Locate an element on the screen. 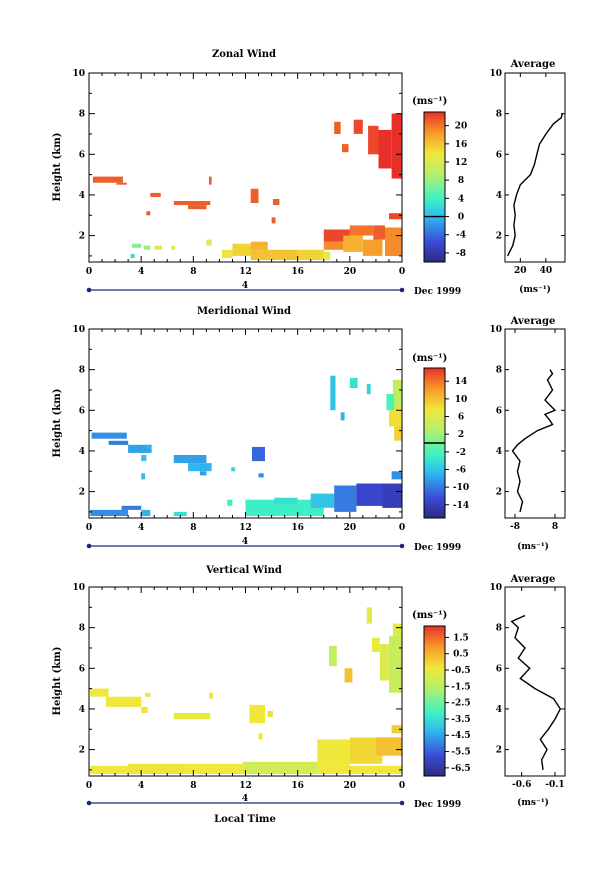 The height and width of the screenshot is (873, 616). meridional-wind-x-tick-label: 0 is located at coordinates (89, 528).